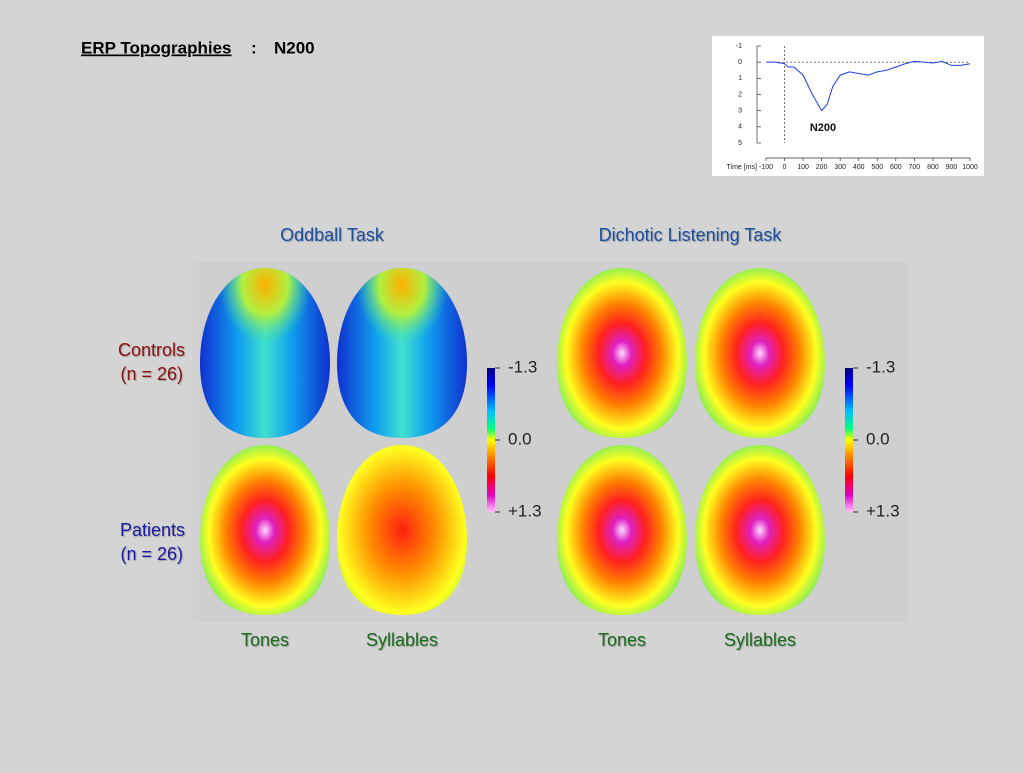  What do you see at coordinates (740, 111) in the screenshot?
I see `y-tick-label: 3` at bounding box center [740, 111].